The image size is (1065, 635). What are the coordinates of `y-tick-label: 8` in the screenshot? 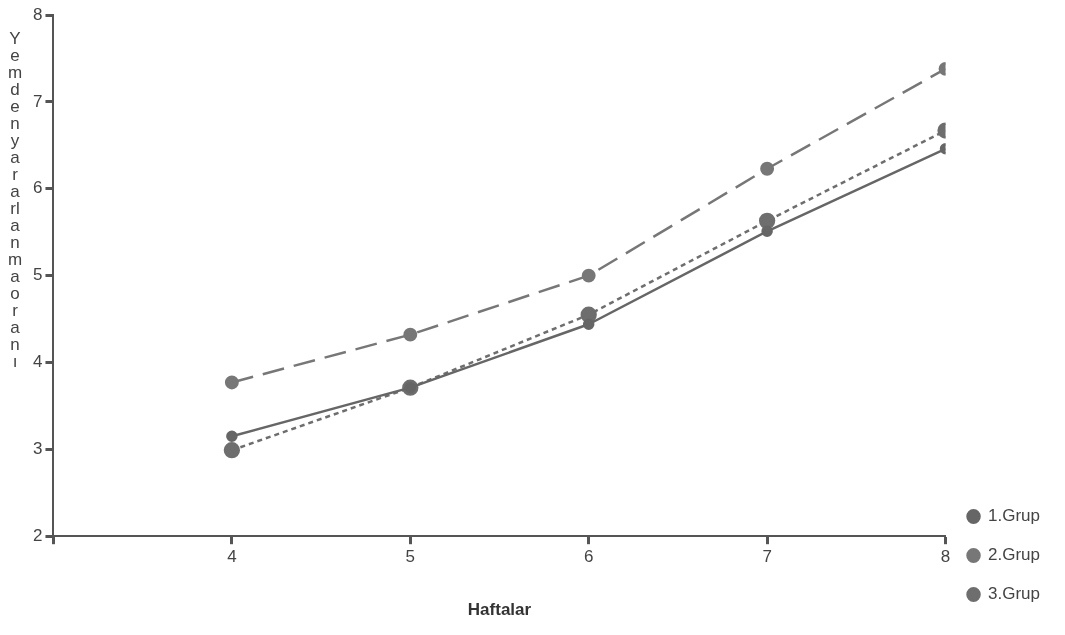 It's located at (37, 14).